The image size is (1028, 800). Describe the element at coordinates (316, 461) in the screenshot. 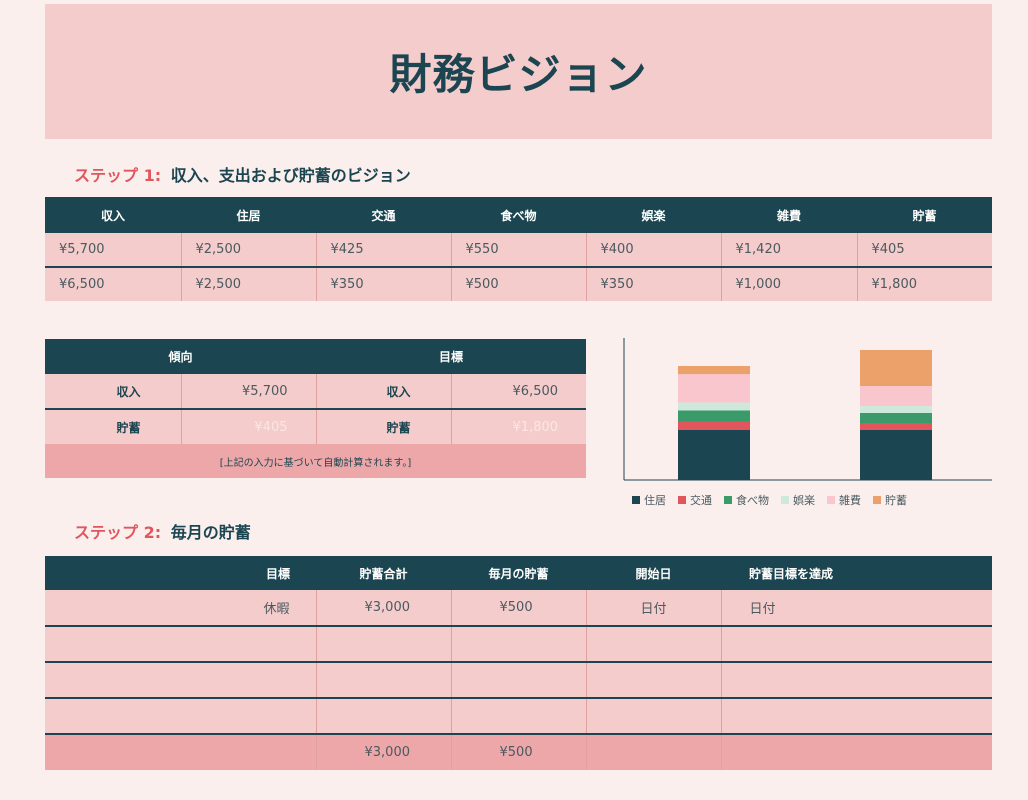

I see `auto-calc-note: [上記の入力に基づいて自動計算されます。]` at that location.